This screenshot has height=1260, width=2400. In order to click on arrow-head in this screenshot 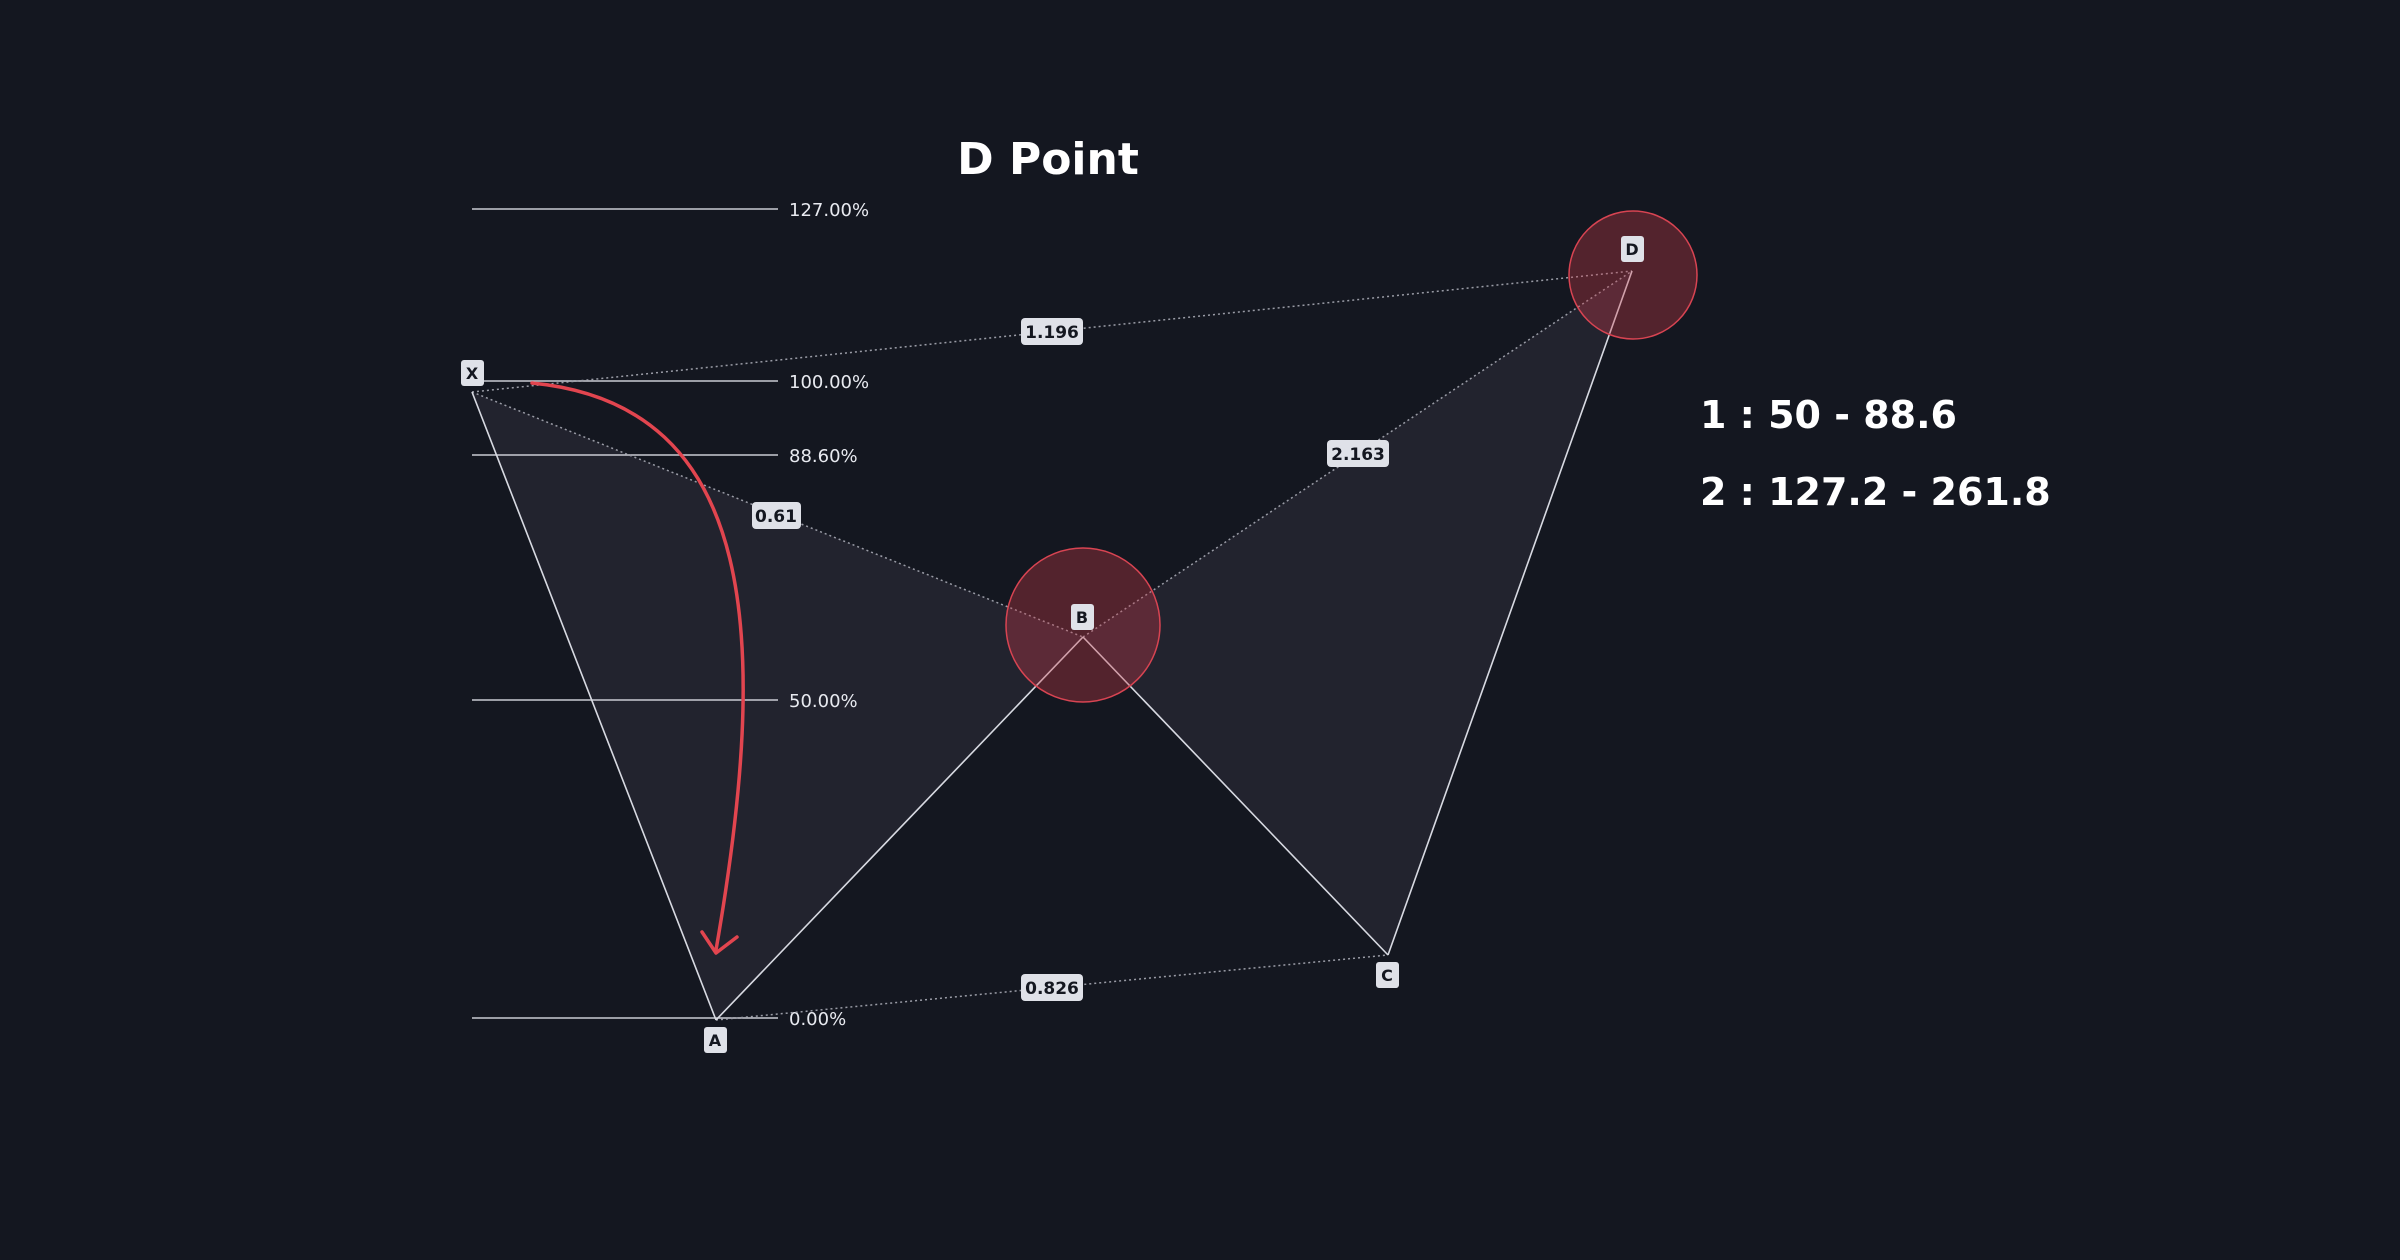, I will do `click(719, 942)`.